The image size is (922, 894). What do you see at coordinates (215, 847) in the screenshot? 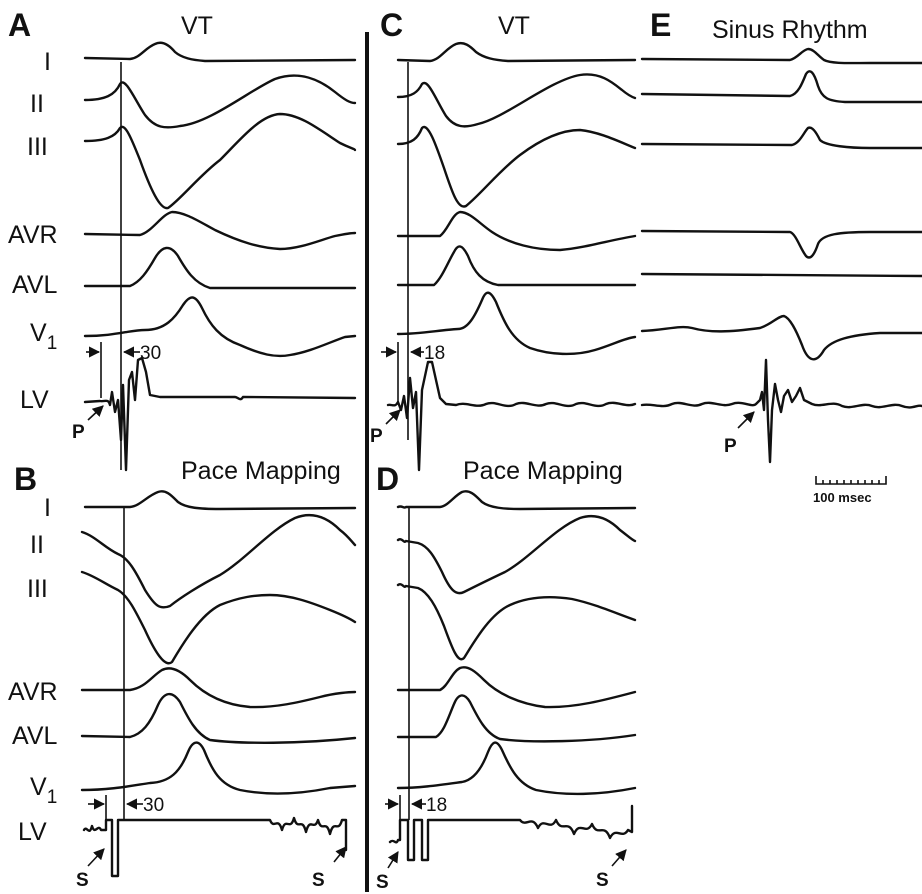
I see `panel-b-trace-lv` at bounding box center [215, 847].